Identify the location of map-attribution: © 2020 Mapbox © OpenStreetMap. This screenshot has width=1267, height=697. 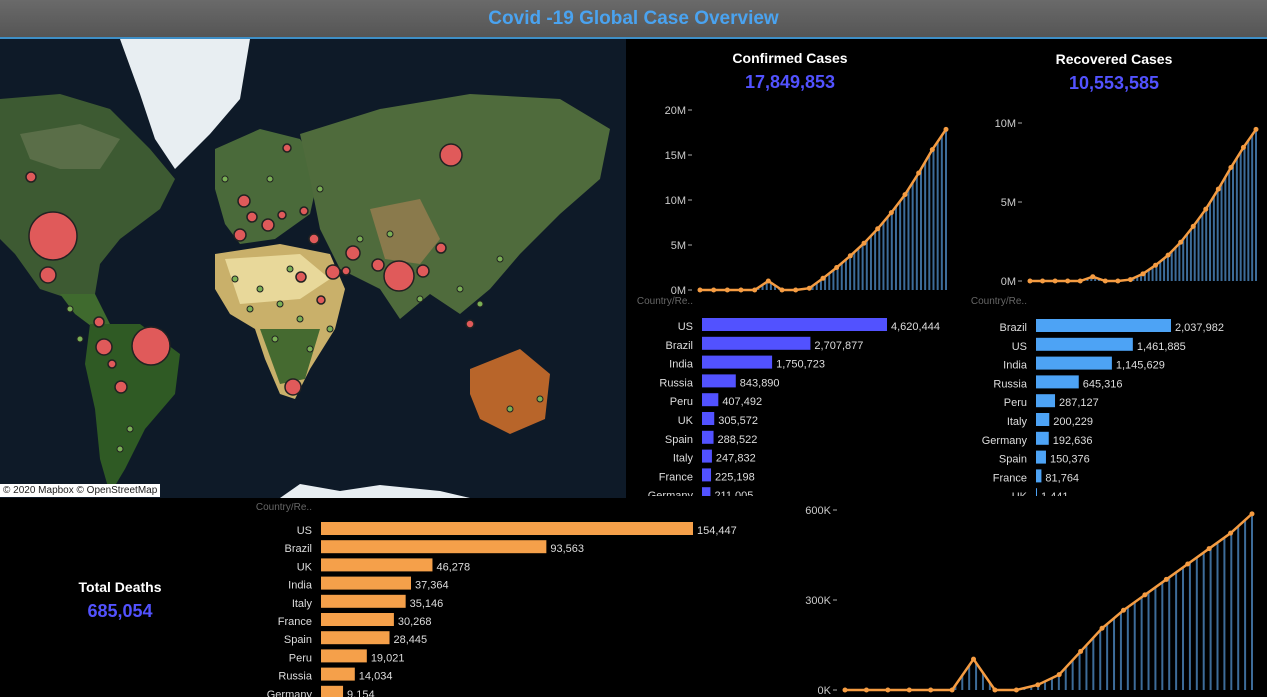
(80, 490).